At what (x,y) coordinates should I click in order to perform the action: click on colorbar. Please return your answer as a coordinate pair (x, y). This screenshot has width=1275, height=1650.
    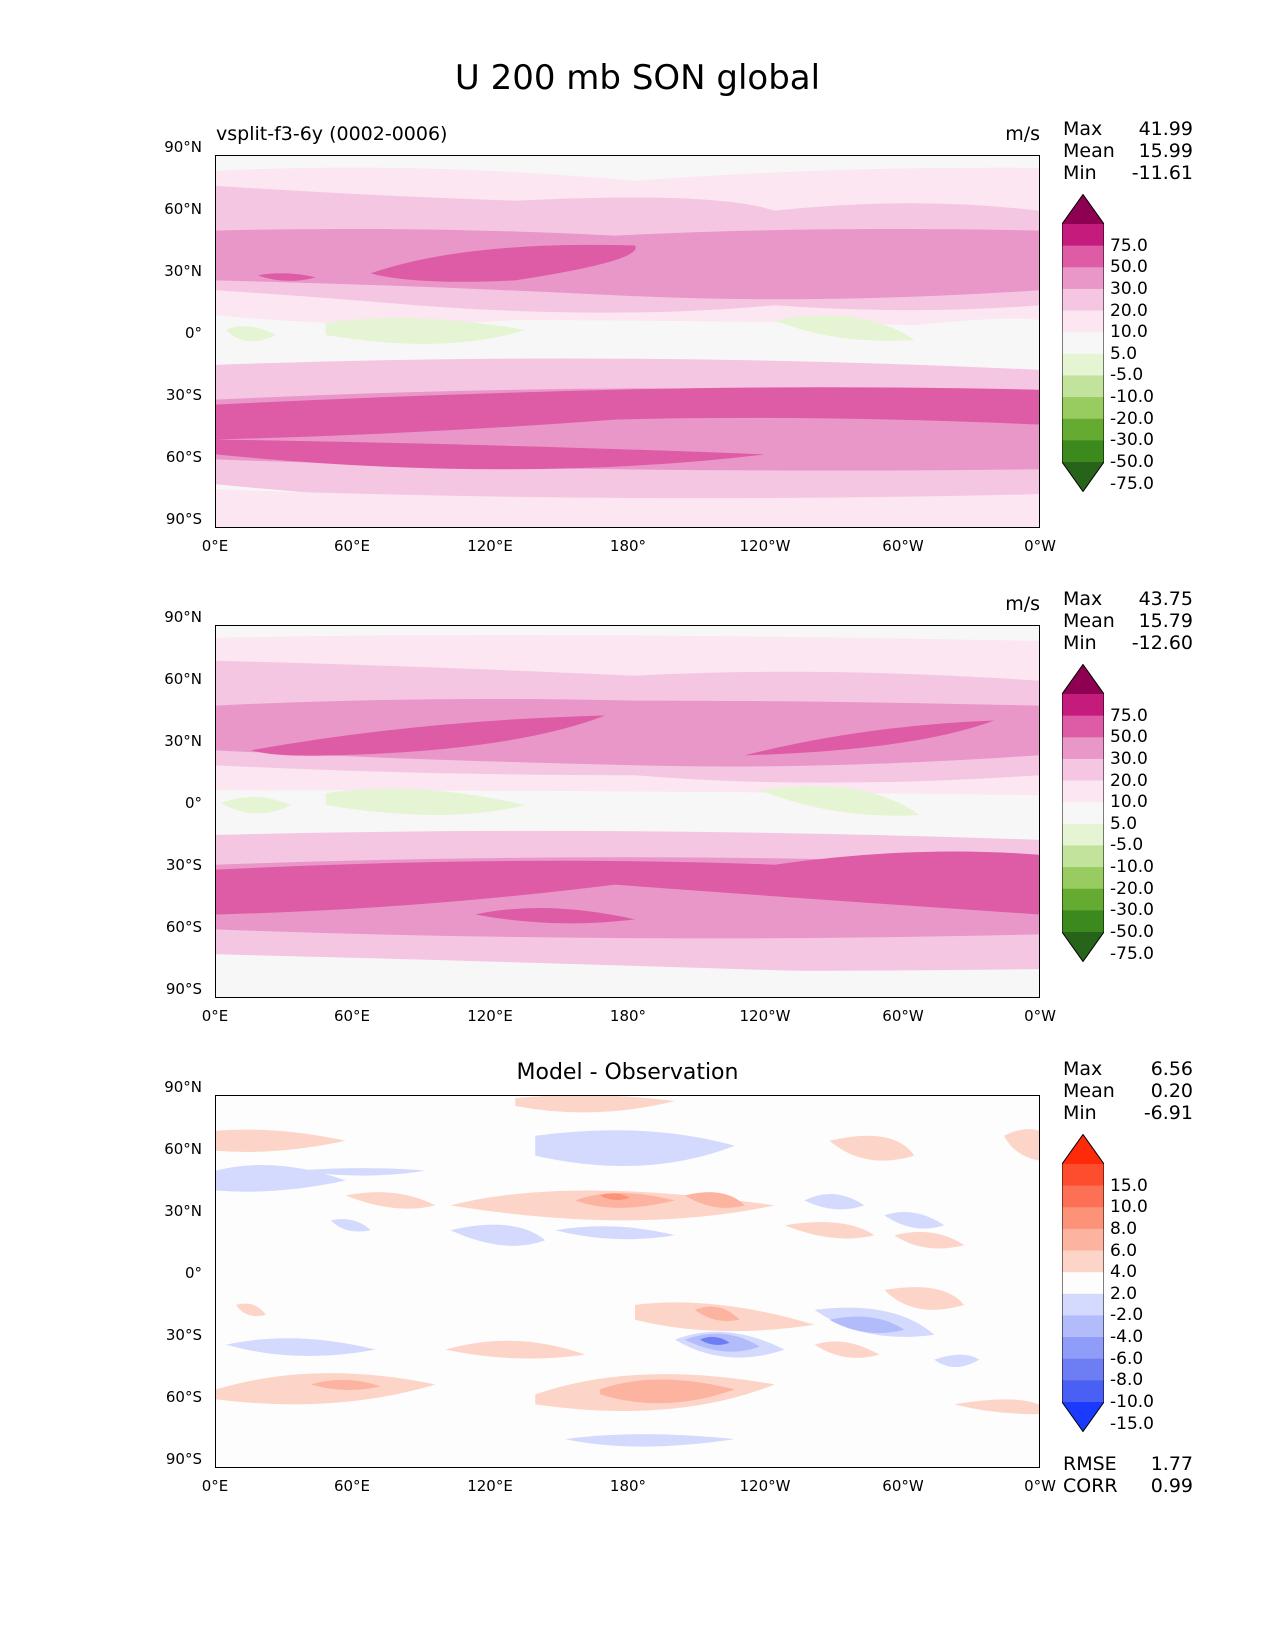
    Looking at the image, I should click on (1083, 1283).